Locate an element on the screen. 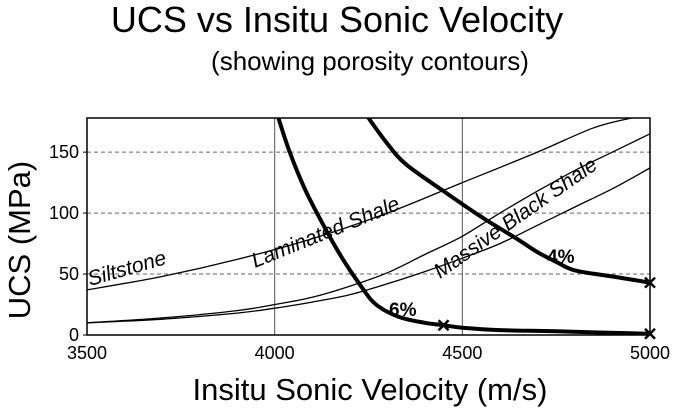  y-tick-label: 0 is located at coordinates (74, 335).